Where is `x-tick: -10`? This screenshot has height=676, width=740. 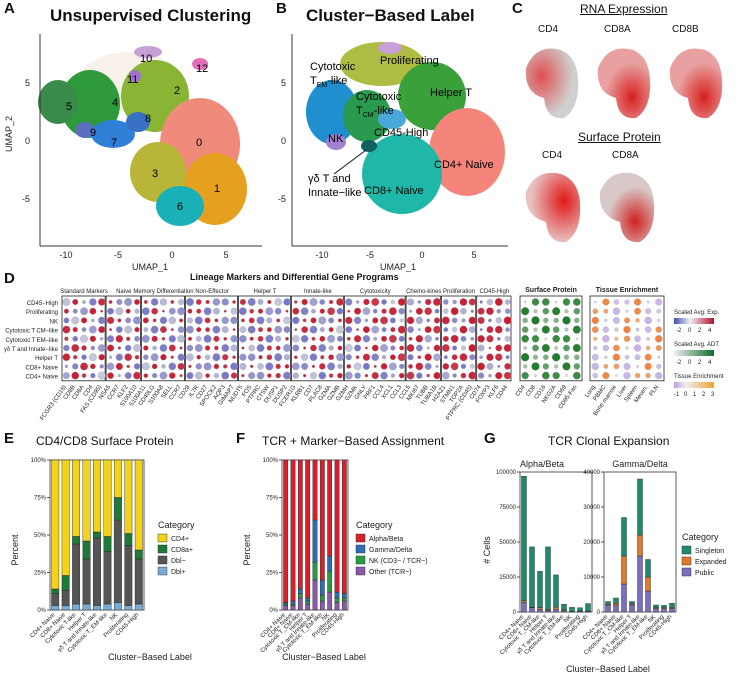 x-tick: -10 is located at coordinates (65, 255).